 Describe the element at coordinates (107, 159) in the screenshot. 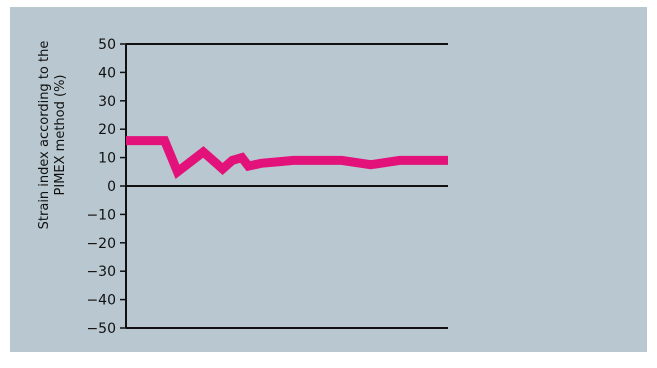

I see `y-tick-label: 10` at that location.